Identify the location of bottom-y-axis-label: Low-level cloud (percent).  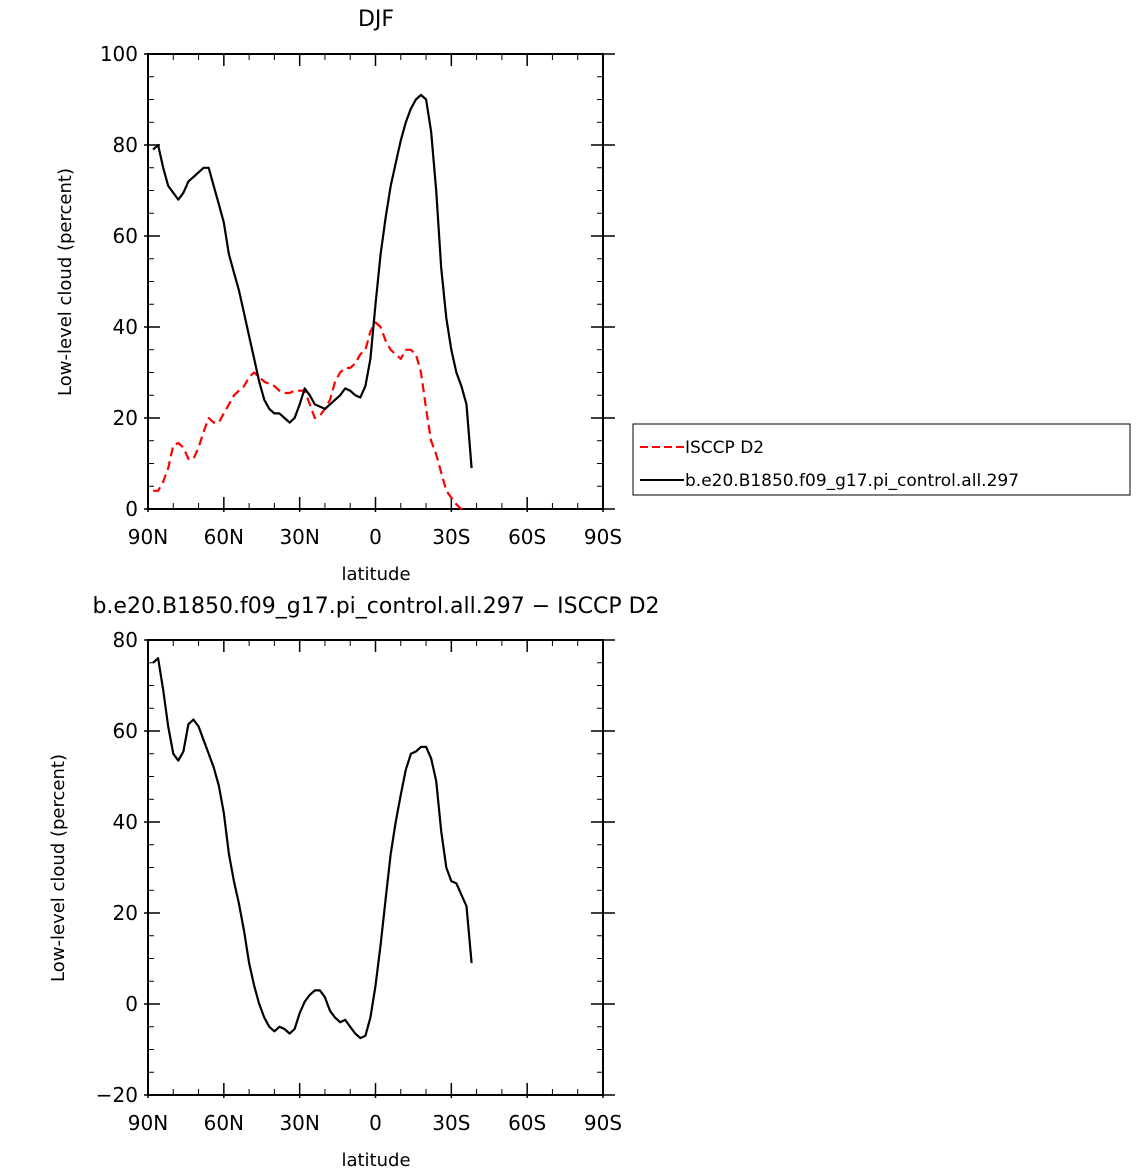
(58, 868).